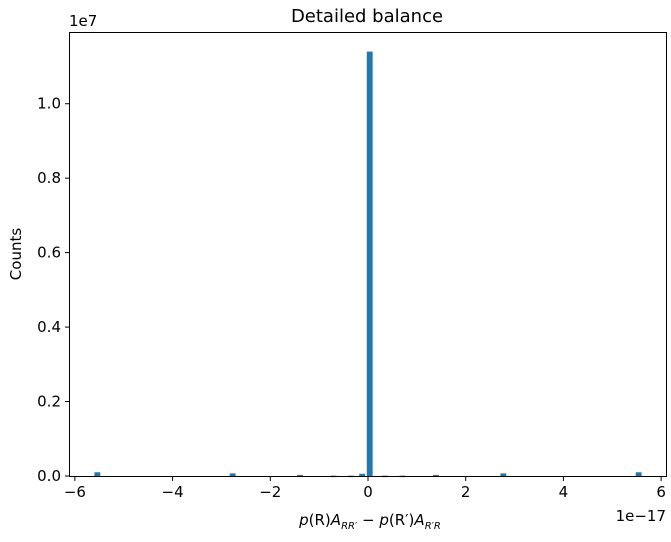 The width and height of the screenshot is (671, 542). I want to click on y-tick-label: 1.0, so click(49, 104).